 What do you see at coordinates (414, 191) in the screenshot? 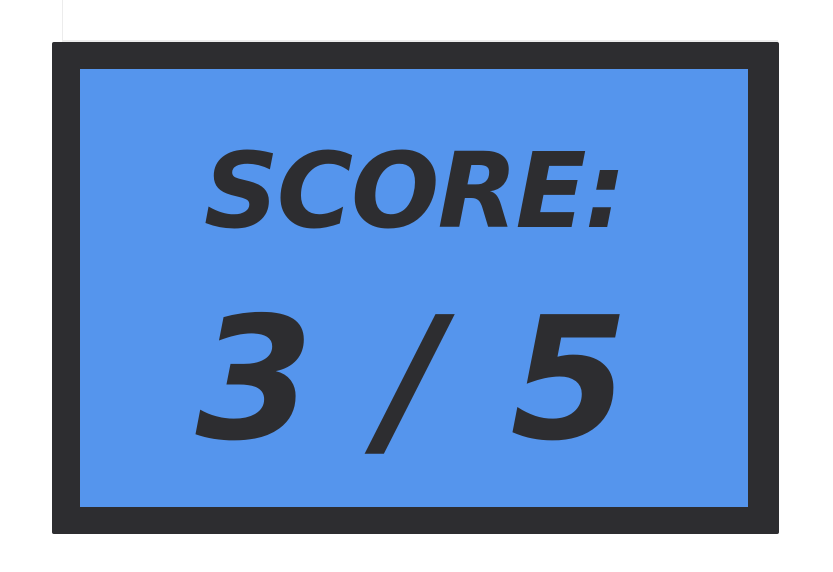
I see `score-label: SCORE:` at bounding box center [414, 191].